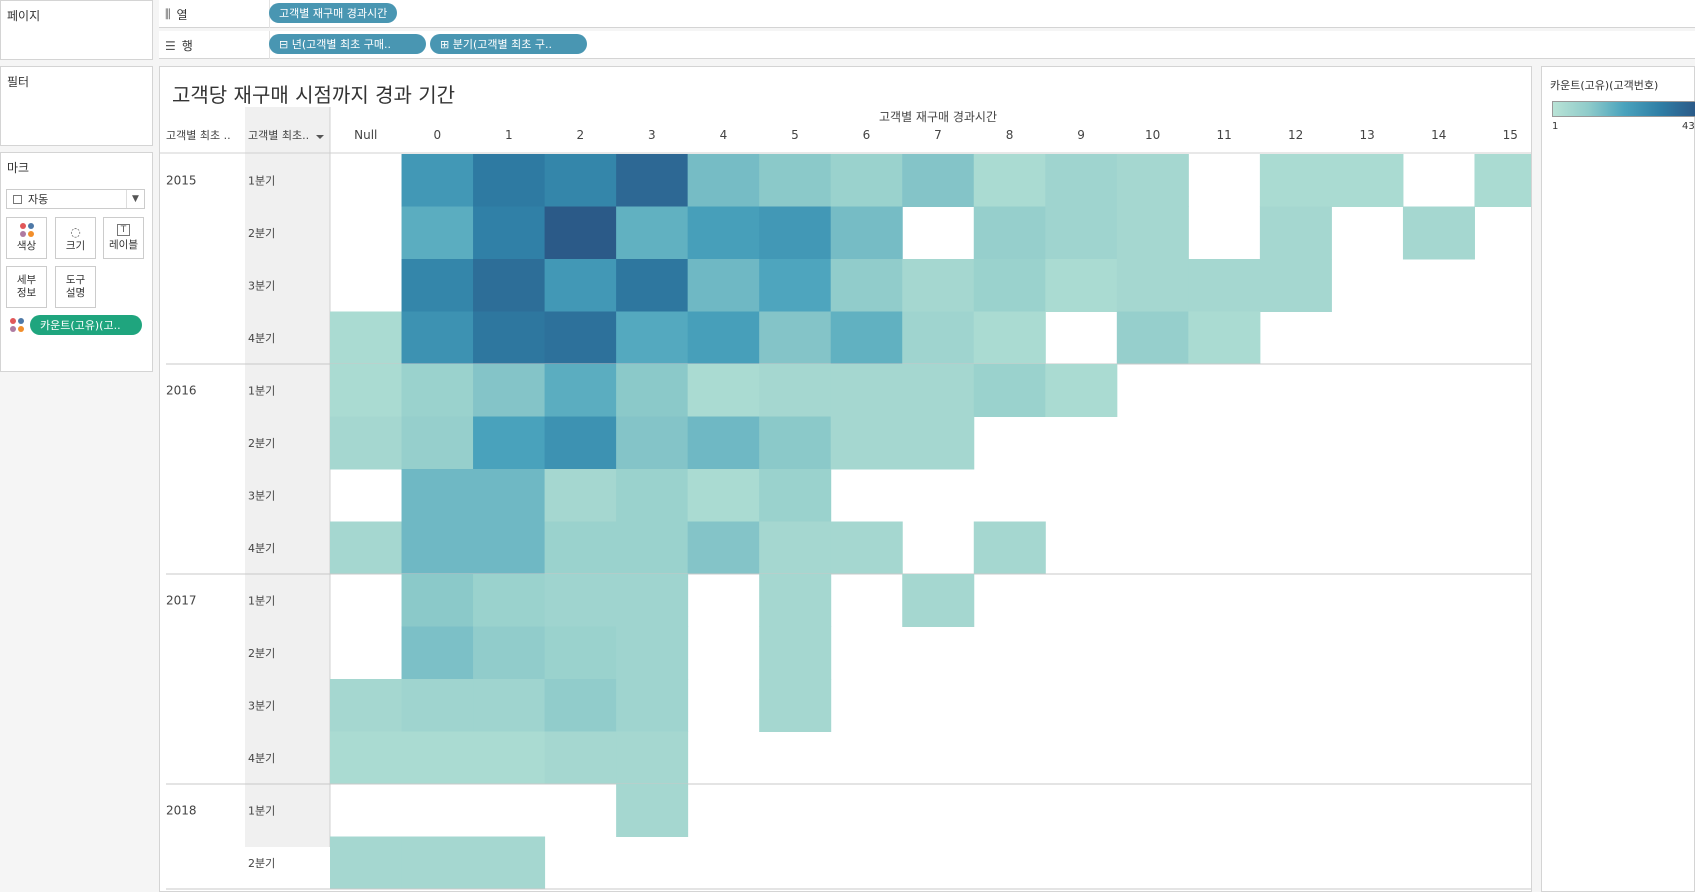 The image size is (1695, 892). Describe the element at coordinates (320, 137) in the screenshot. I see `sort-icon` at that location.